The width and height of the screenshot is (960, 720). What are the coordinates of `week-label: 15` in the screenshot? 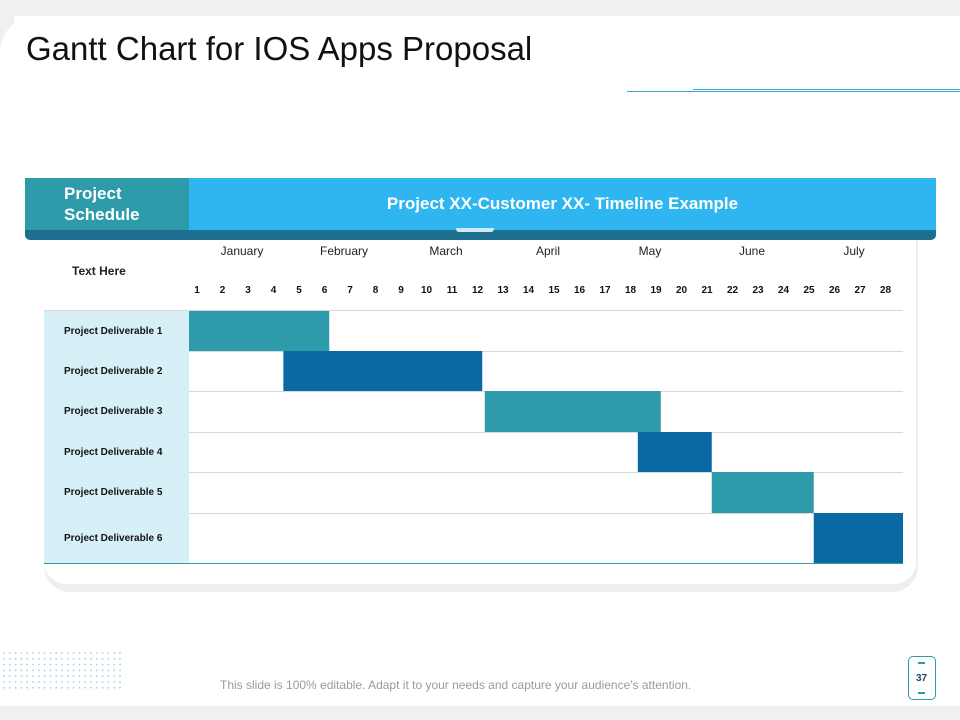 It's located at (554, 290).